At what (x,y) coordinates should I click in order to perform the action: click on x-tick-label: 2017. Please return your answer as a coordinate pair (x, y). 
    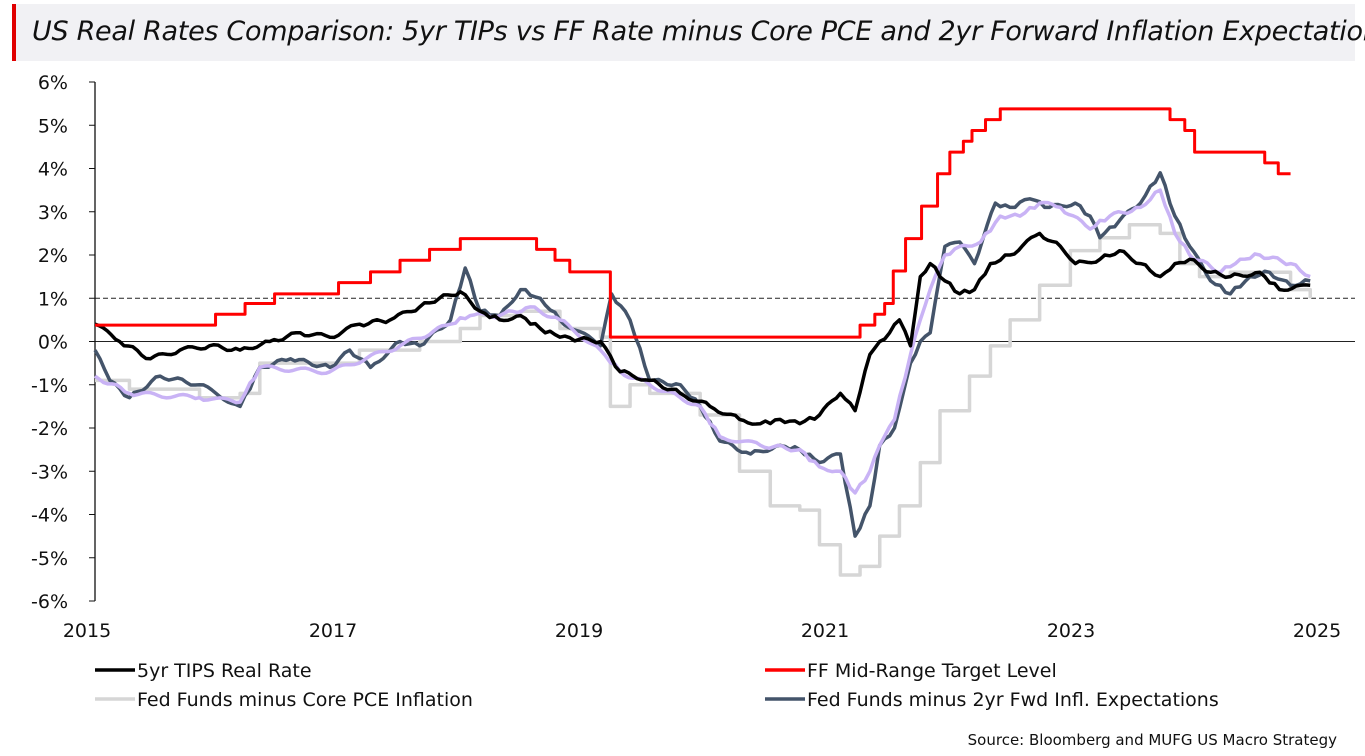
    Looking at the image, I should click on (333, 631).